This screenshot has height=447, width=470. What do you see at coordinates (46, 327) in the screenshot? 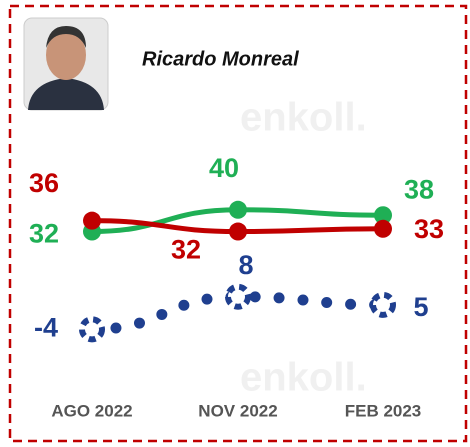
I see `data-label: -4` at bounding box center [46, 327].